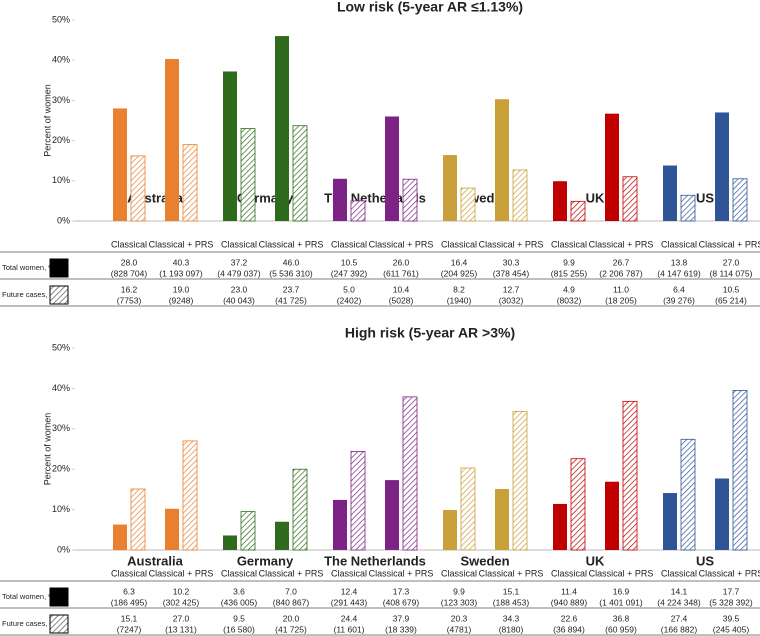  What do you see at coordinates (595, 560) in the screenshot?
I see `country-label: UK` at bounding box center [595, 560].